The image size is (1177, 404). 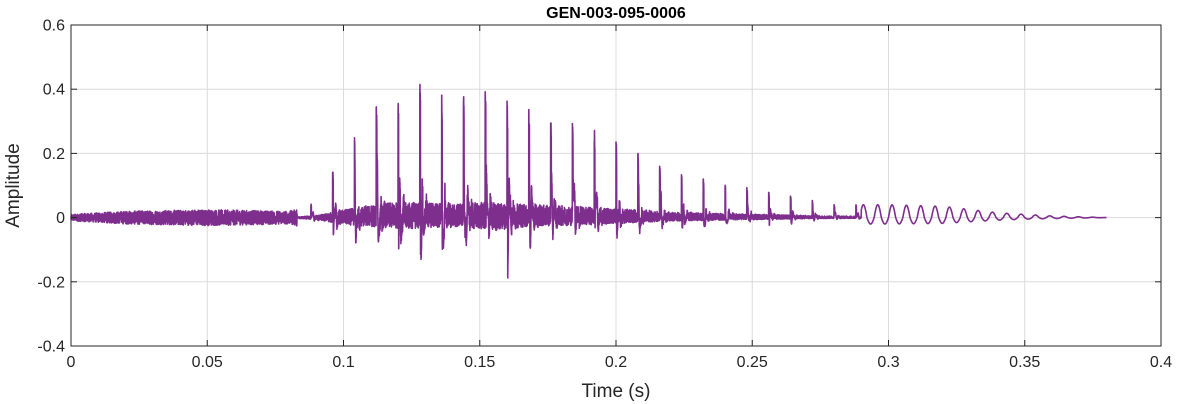 I want to click on chart-title: GEN-003-095-0006, so click(x=616, y=13).